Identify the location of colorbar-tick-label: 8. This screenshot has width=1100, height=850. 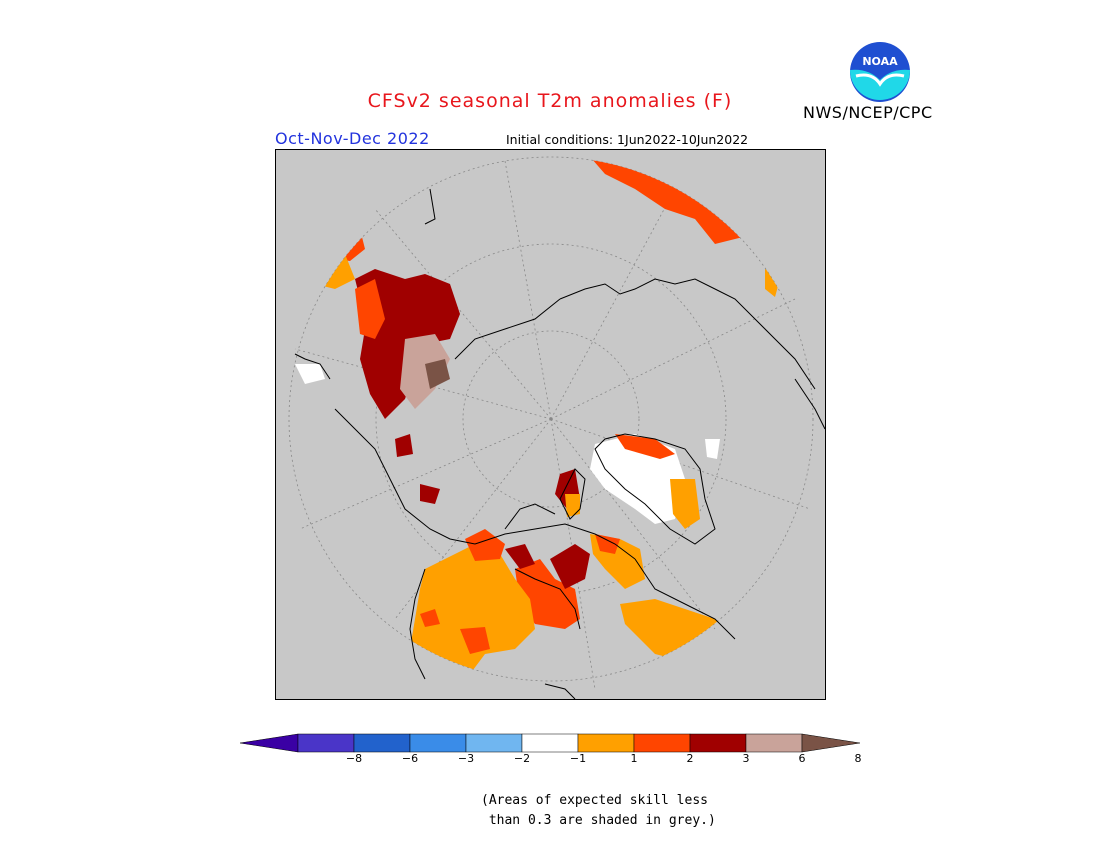
(858, 758).